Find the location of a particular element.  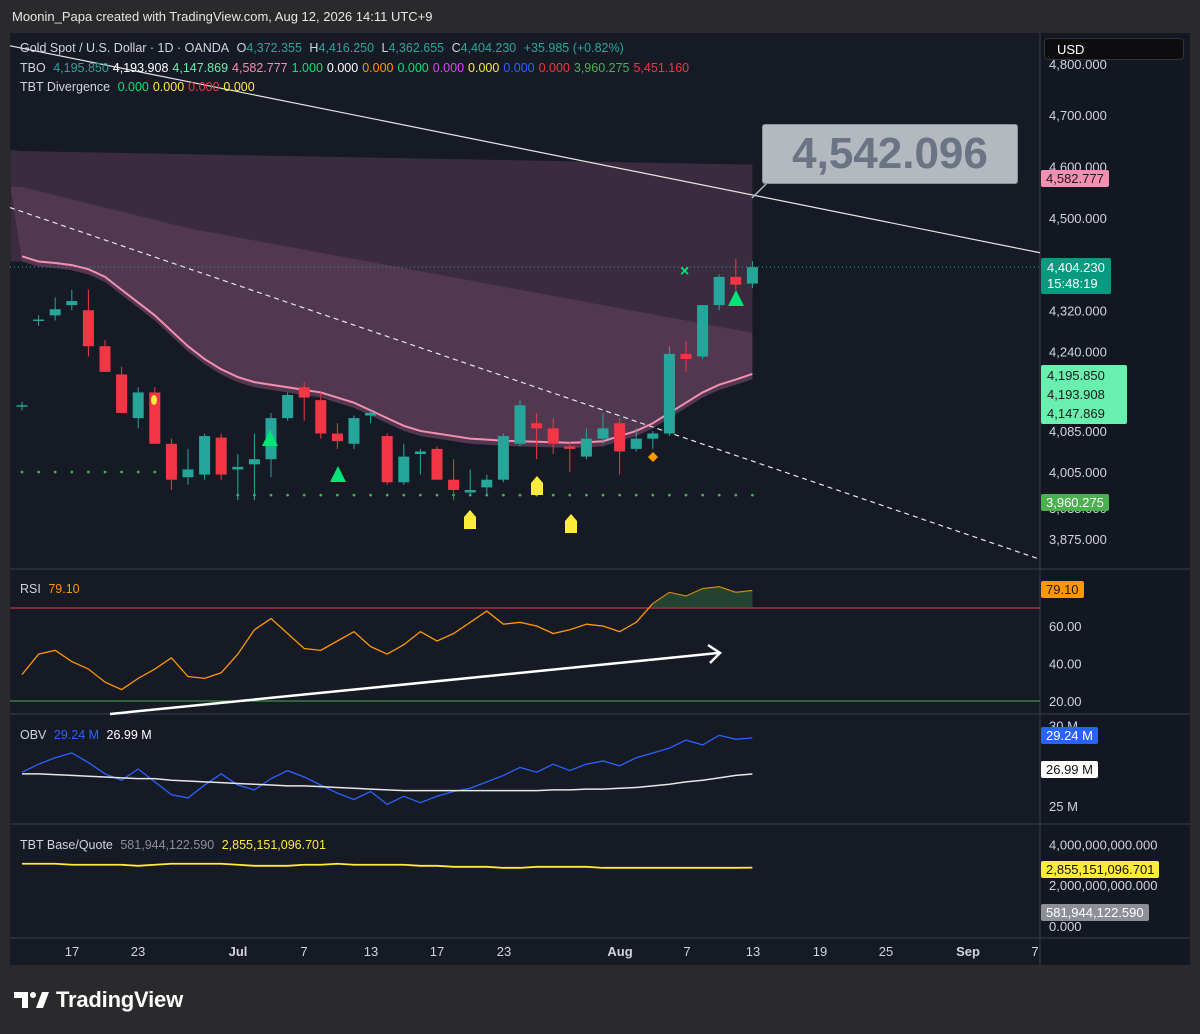

time-tick-label: 19 is located at coordinates (820, 951).